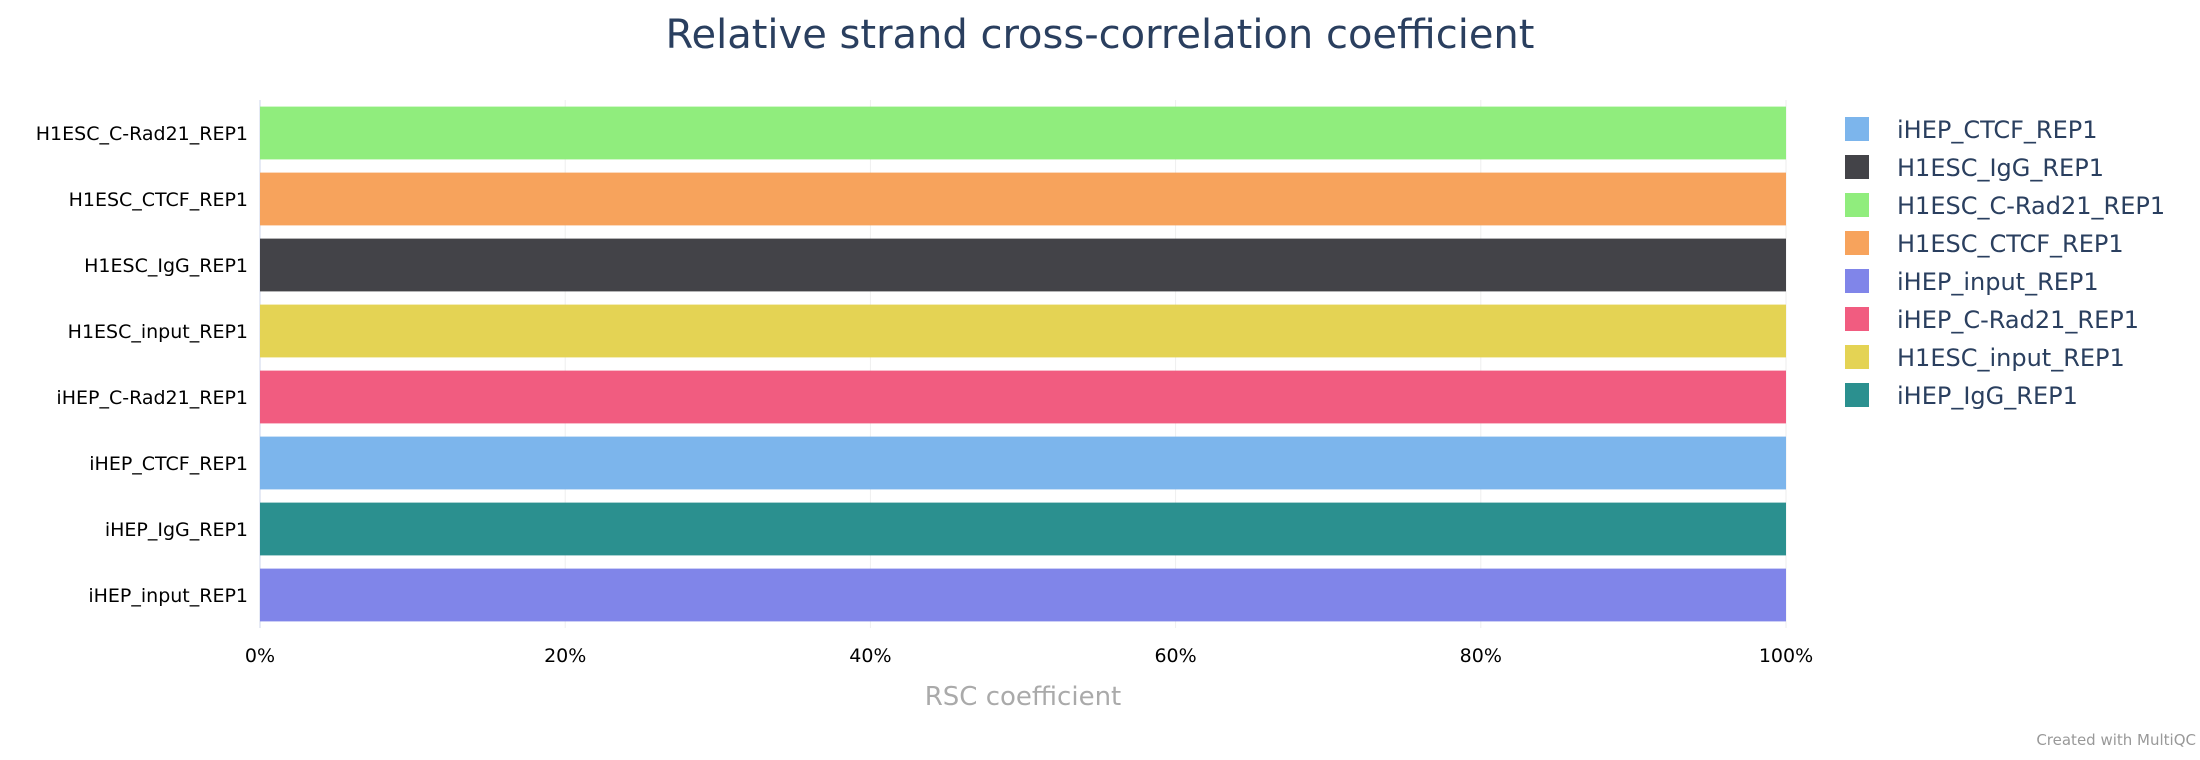 The image size is (2200, 760). I want to click on legend-label: iHEP_IgG_REP1, so click(1987, 396).